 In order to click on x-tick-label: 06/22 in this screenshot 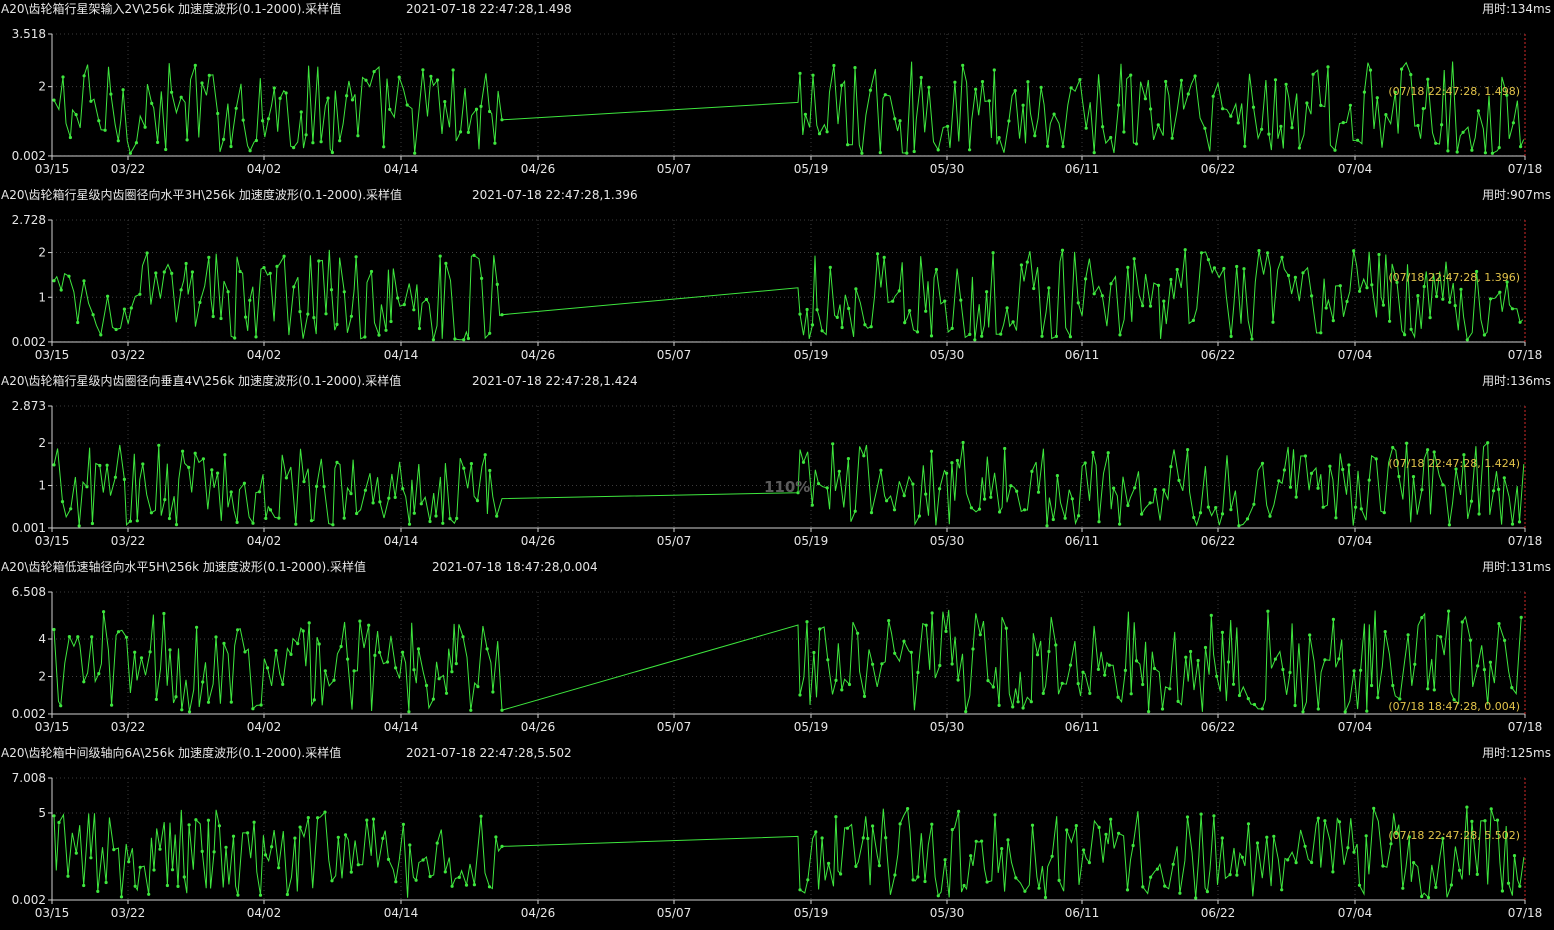, I will do `click(1218, 727)`.